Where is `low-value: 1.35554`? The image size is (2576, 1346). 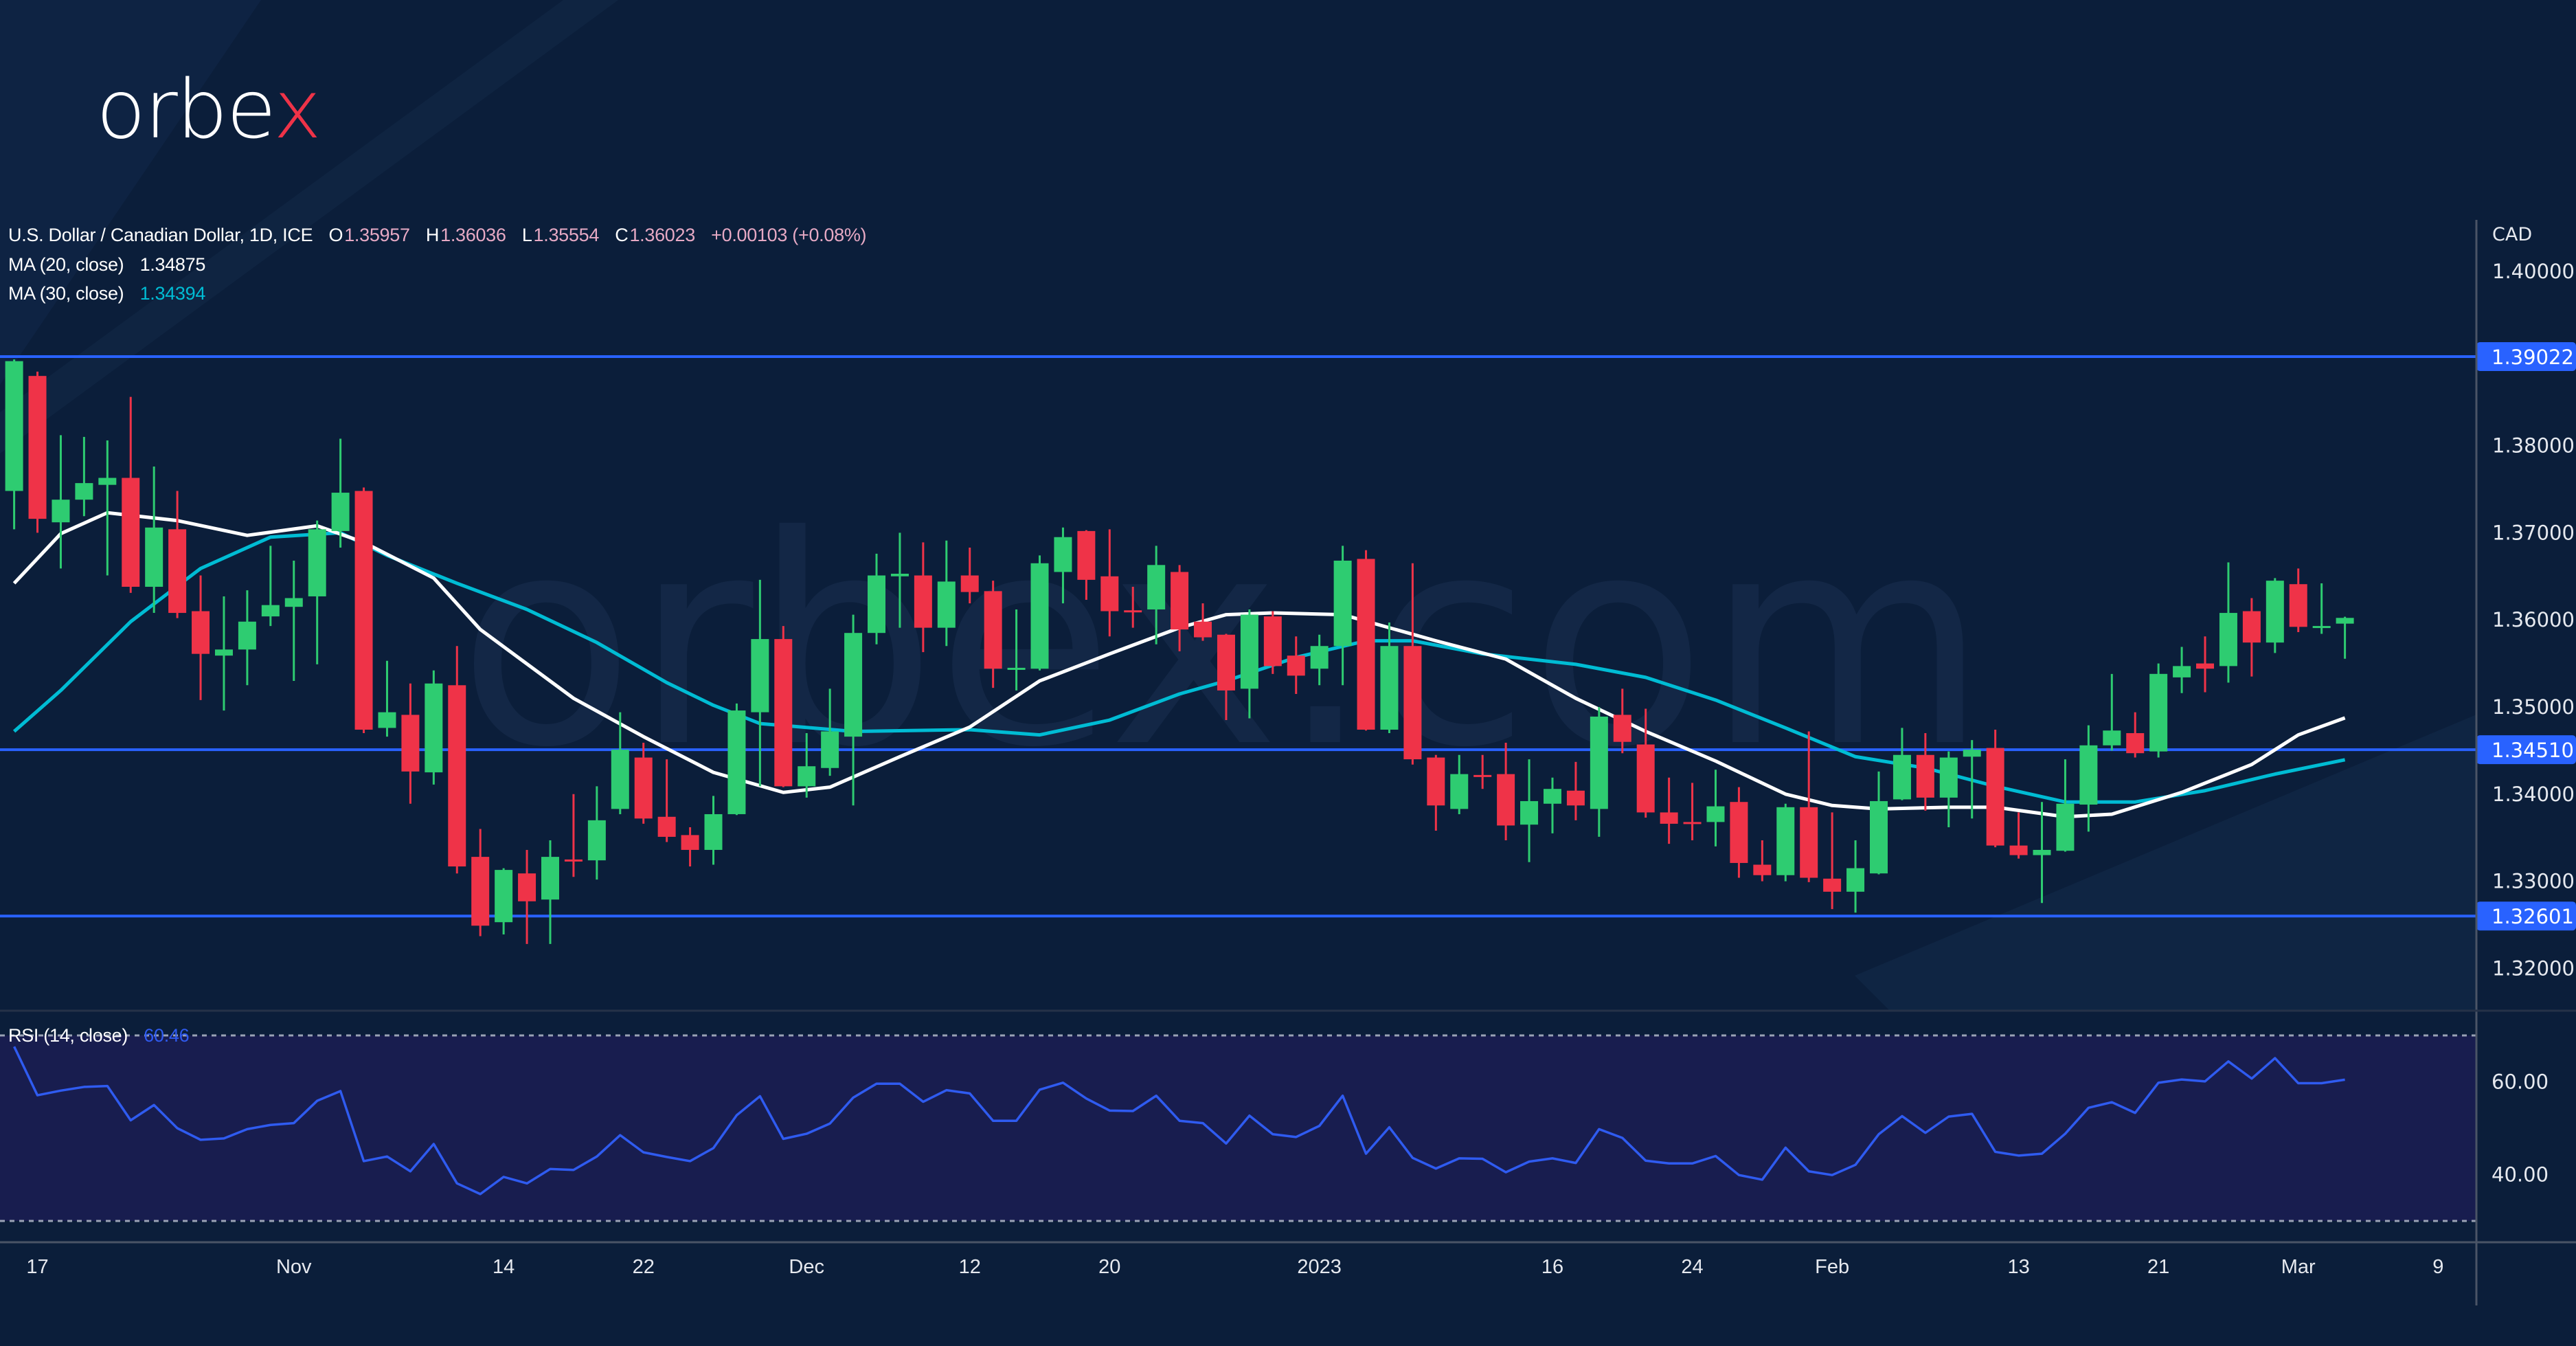
low-value: 1.35554 is located at coordinates (566, 235).